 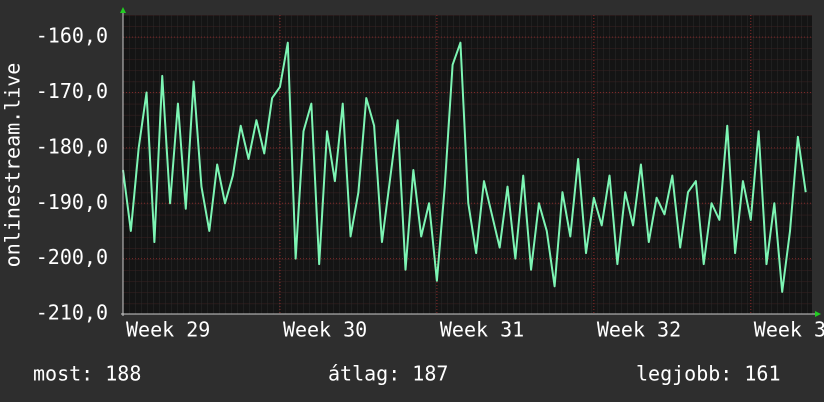 I want to click on x-tick-label: Week 33, so click(x=789, y=330).